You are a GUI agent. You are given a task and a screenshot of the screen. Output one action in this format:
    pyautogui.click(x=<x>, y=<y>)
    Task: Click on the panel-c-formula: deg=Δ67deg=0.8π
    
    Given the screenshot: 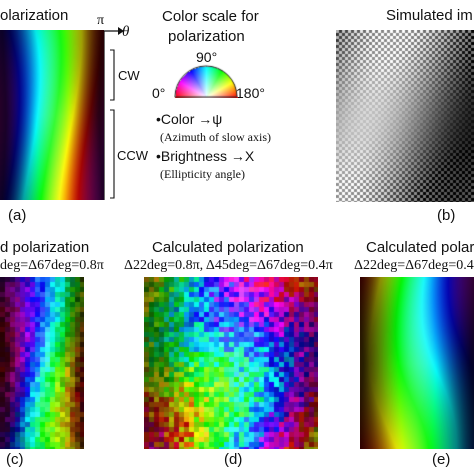 What is the action you would take?
    pyautogui.click(x=52, y=265)
    